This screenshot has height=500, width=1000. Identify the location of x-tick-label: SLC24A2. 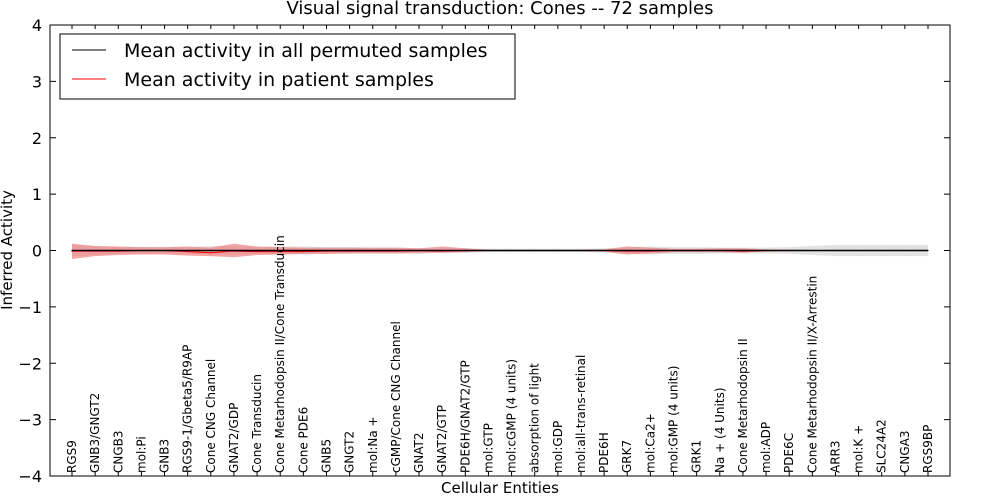
(882, 446).